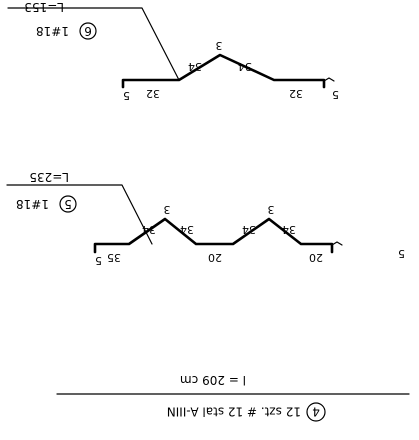 The image size is (419, 440). Describe the element at coordinates (153, 93) in the screenshot. I see `bar-6-dim-1: 32` at that location.